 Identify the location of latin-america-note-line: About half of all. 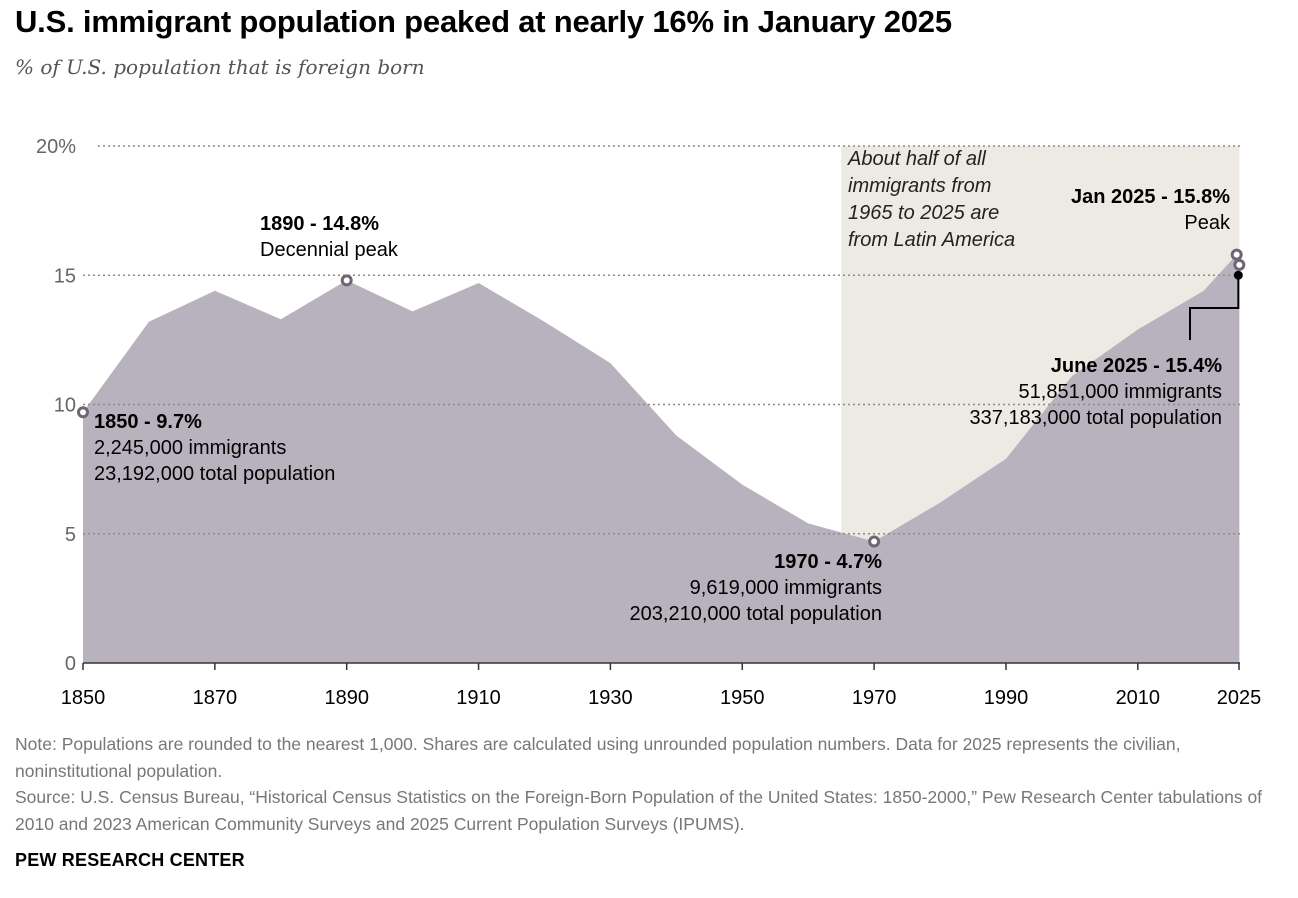
(917, 159).